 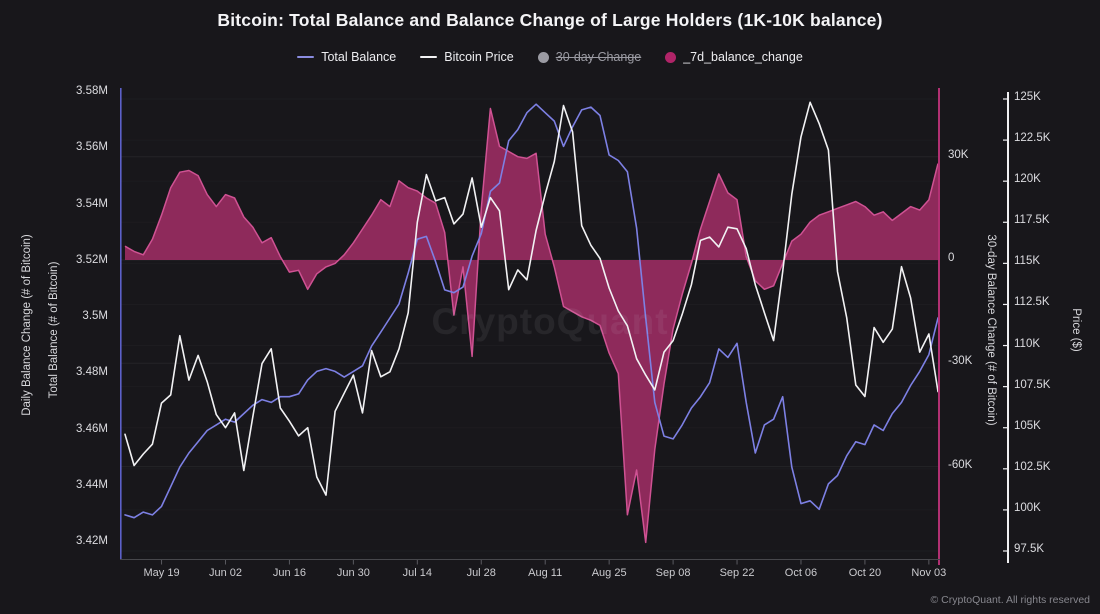 What do you see at coordinates (359, 57) in the screenshot?
I see `legend-label-total-balance: Total Balance` at bounding box center [359, 57].